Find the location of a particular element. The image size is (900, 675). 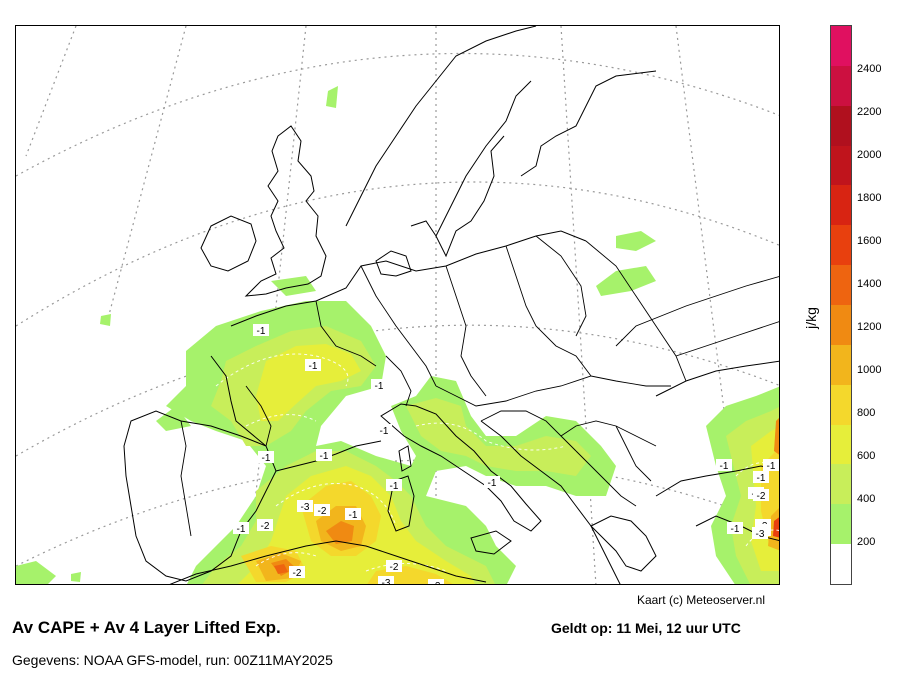

legend-tick-label: 800 is located at coordinates (866, 413).